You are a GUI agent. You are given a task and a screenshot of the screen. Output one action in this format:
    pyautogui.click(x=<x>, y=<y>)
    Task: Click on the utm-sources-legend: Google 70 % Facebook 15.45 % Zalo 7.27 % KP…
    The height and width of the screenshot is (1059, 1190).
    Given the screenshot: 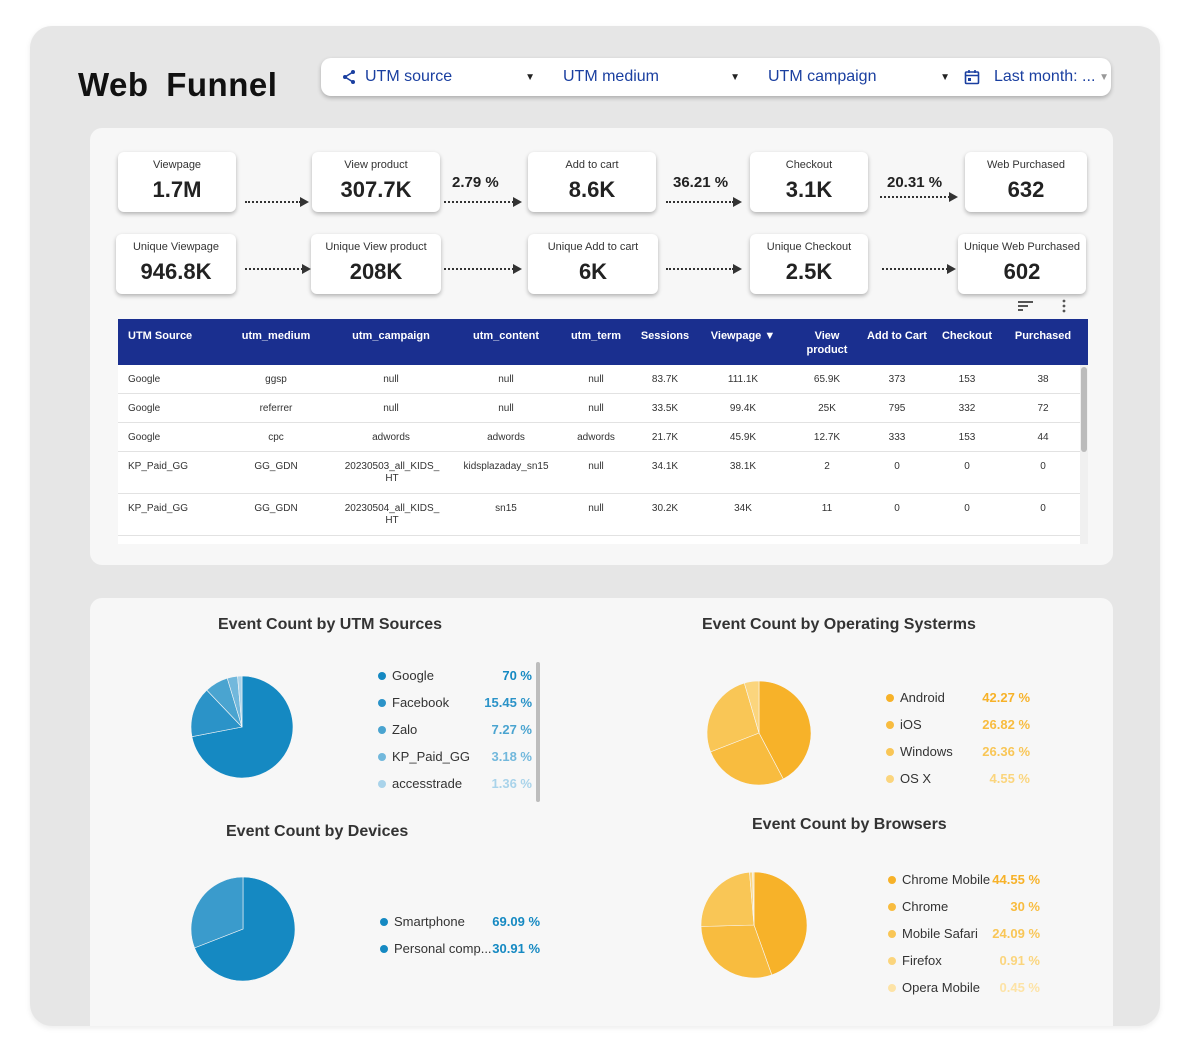 What is the action you would take?
    pyautogui.click(x=455, y=735)
    